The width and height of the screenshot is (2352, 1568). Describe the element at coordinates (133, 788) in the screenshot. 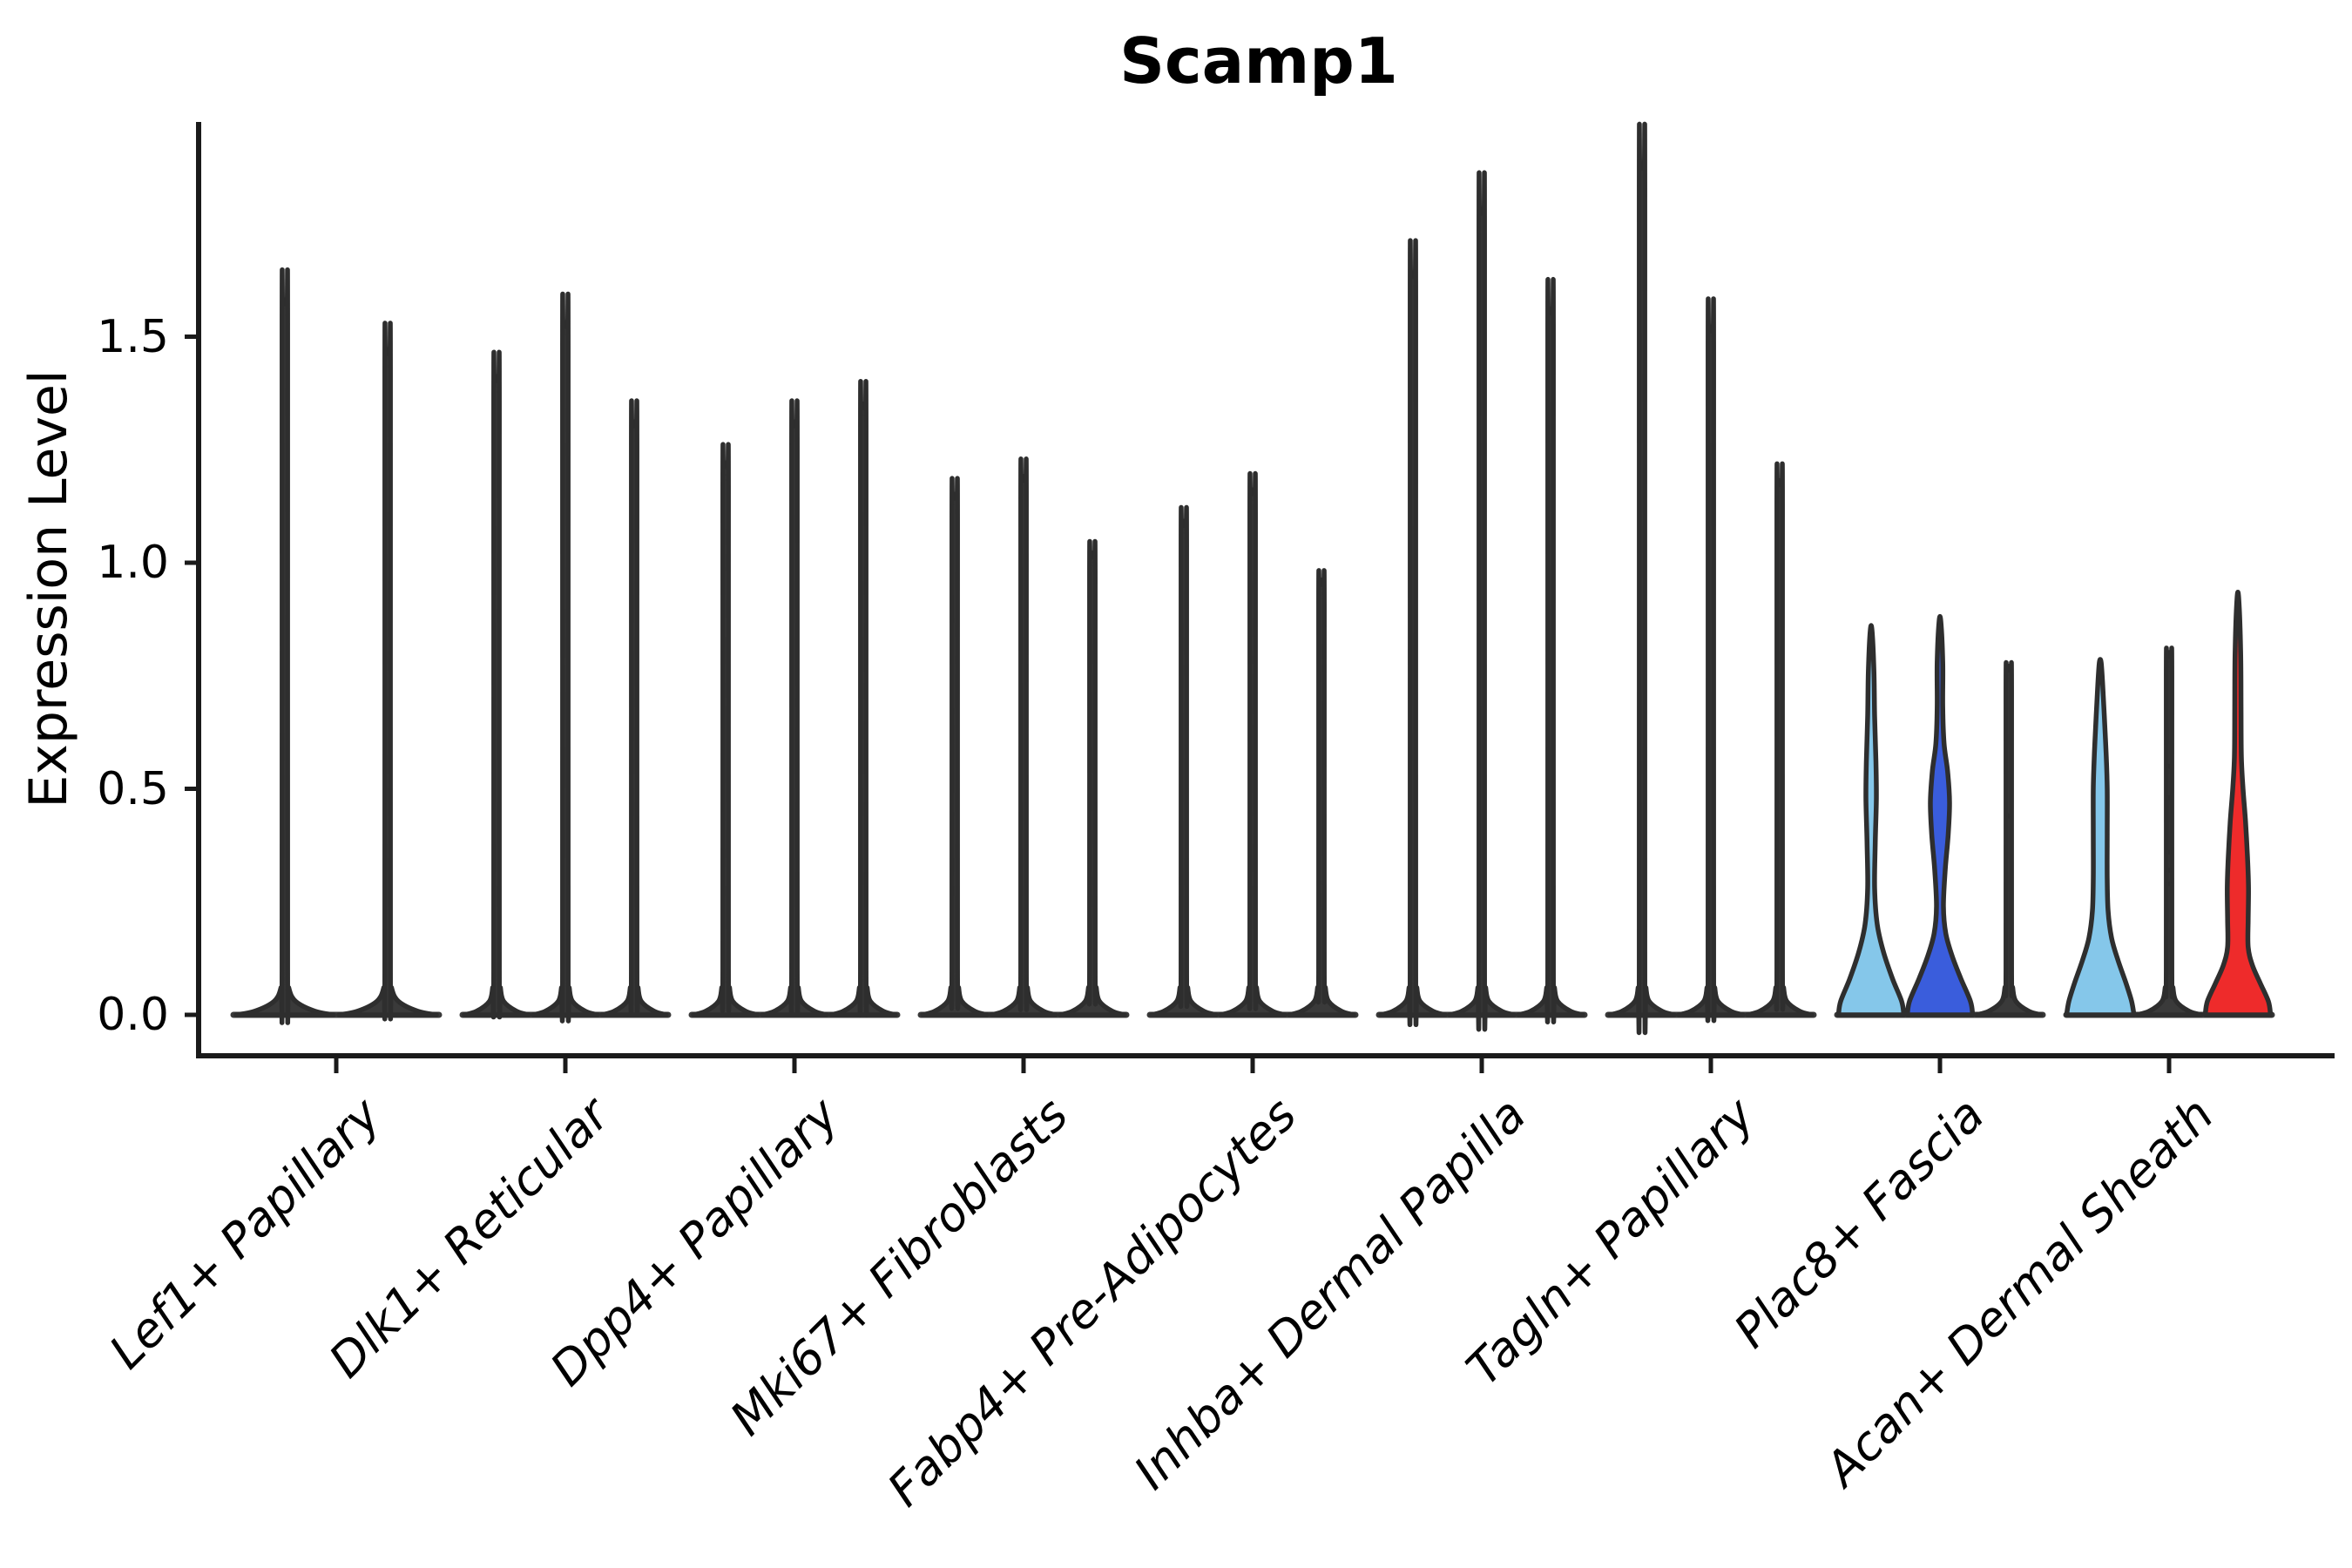

I see `y-tick-label: 0.5` at that location.